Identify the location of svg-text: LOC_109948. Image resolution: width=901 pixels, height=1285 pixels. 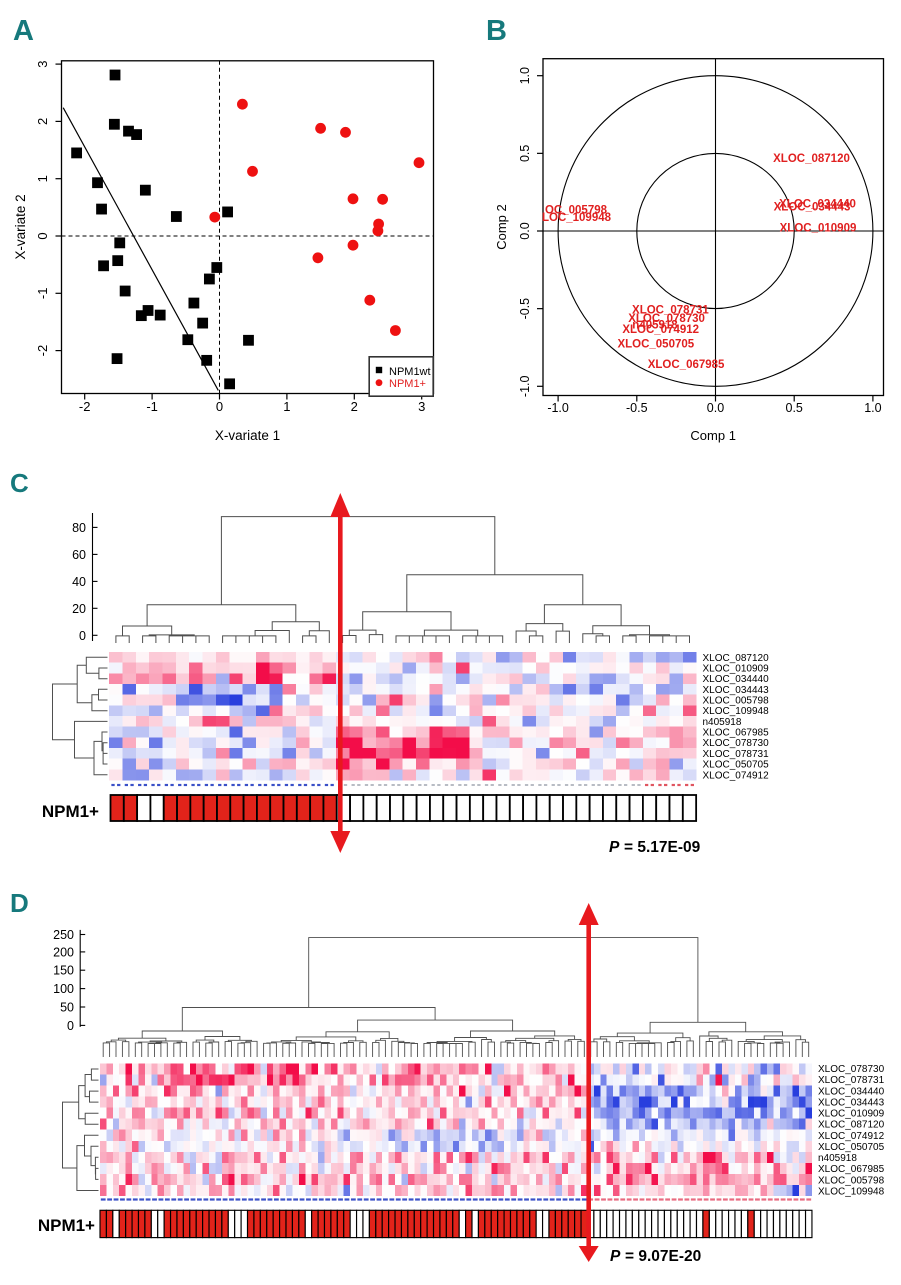
(577, 218).